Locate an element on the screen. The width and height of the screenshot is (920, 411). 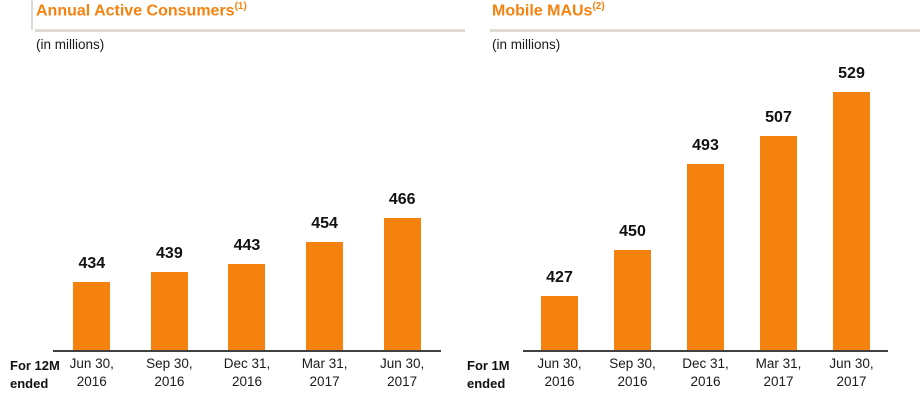
bar-value-label: 507 is located at coordinates (778, 117).